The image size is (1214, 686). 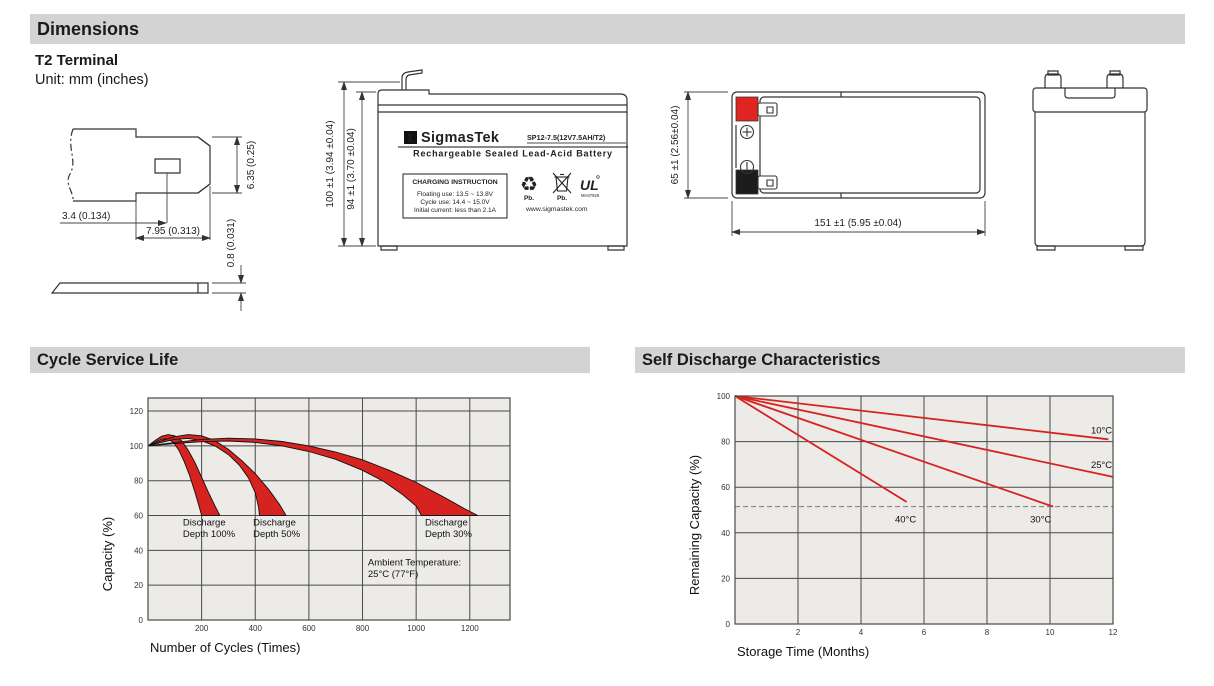 What do you see at coordinates (607, 29) in the screenshot?
I see `section-header-dimensions: Dimensions` at bounding box center [607, 29].